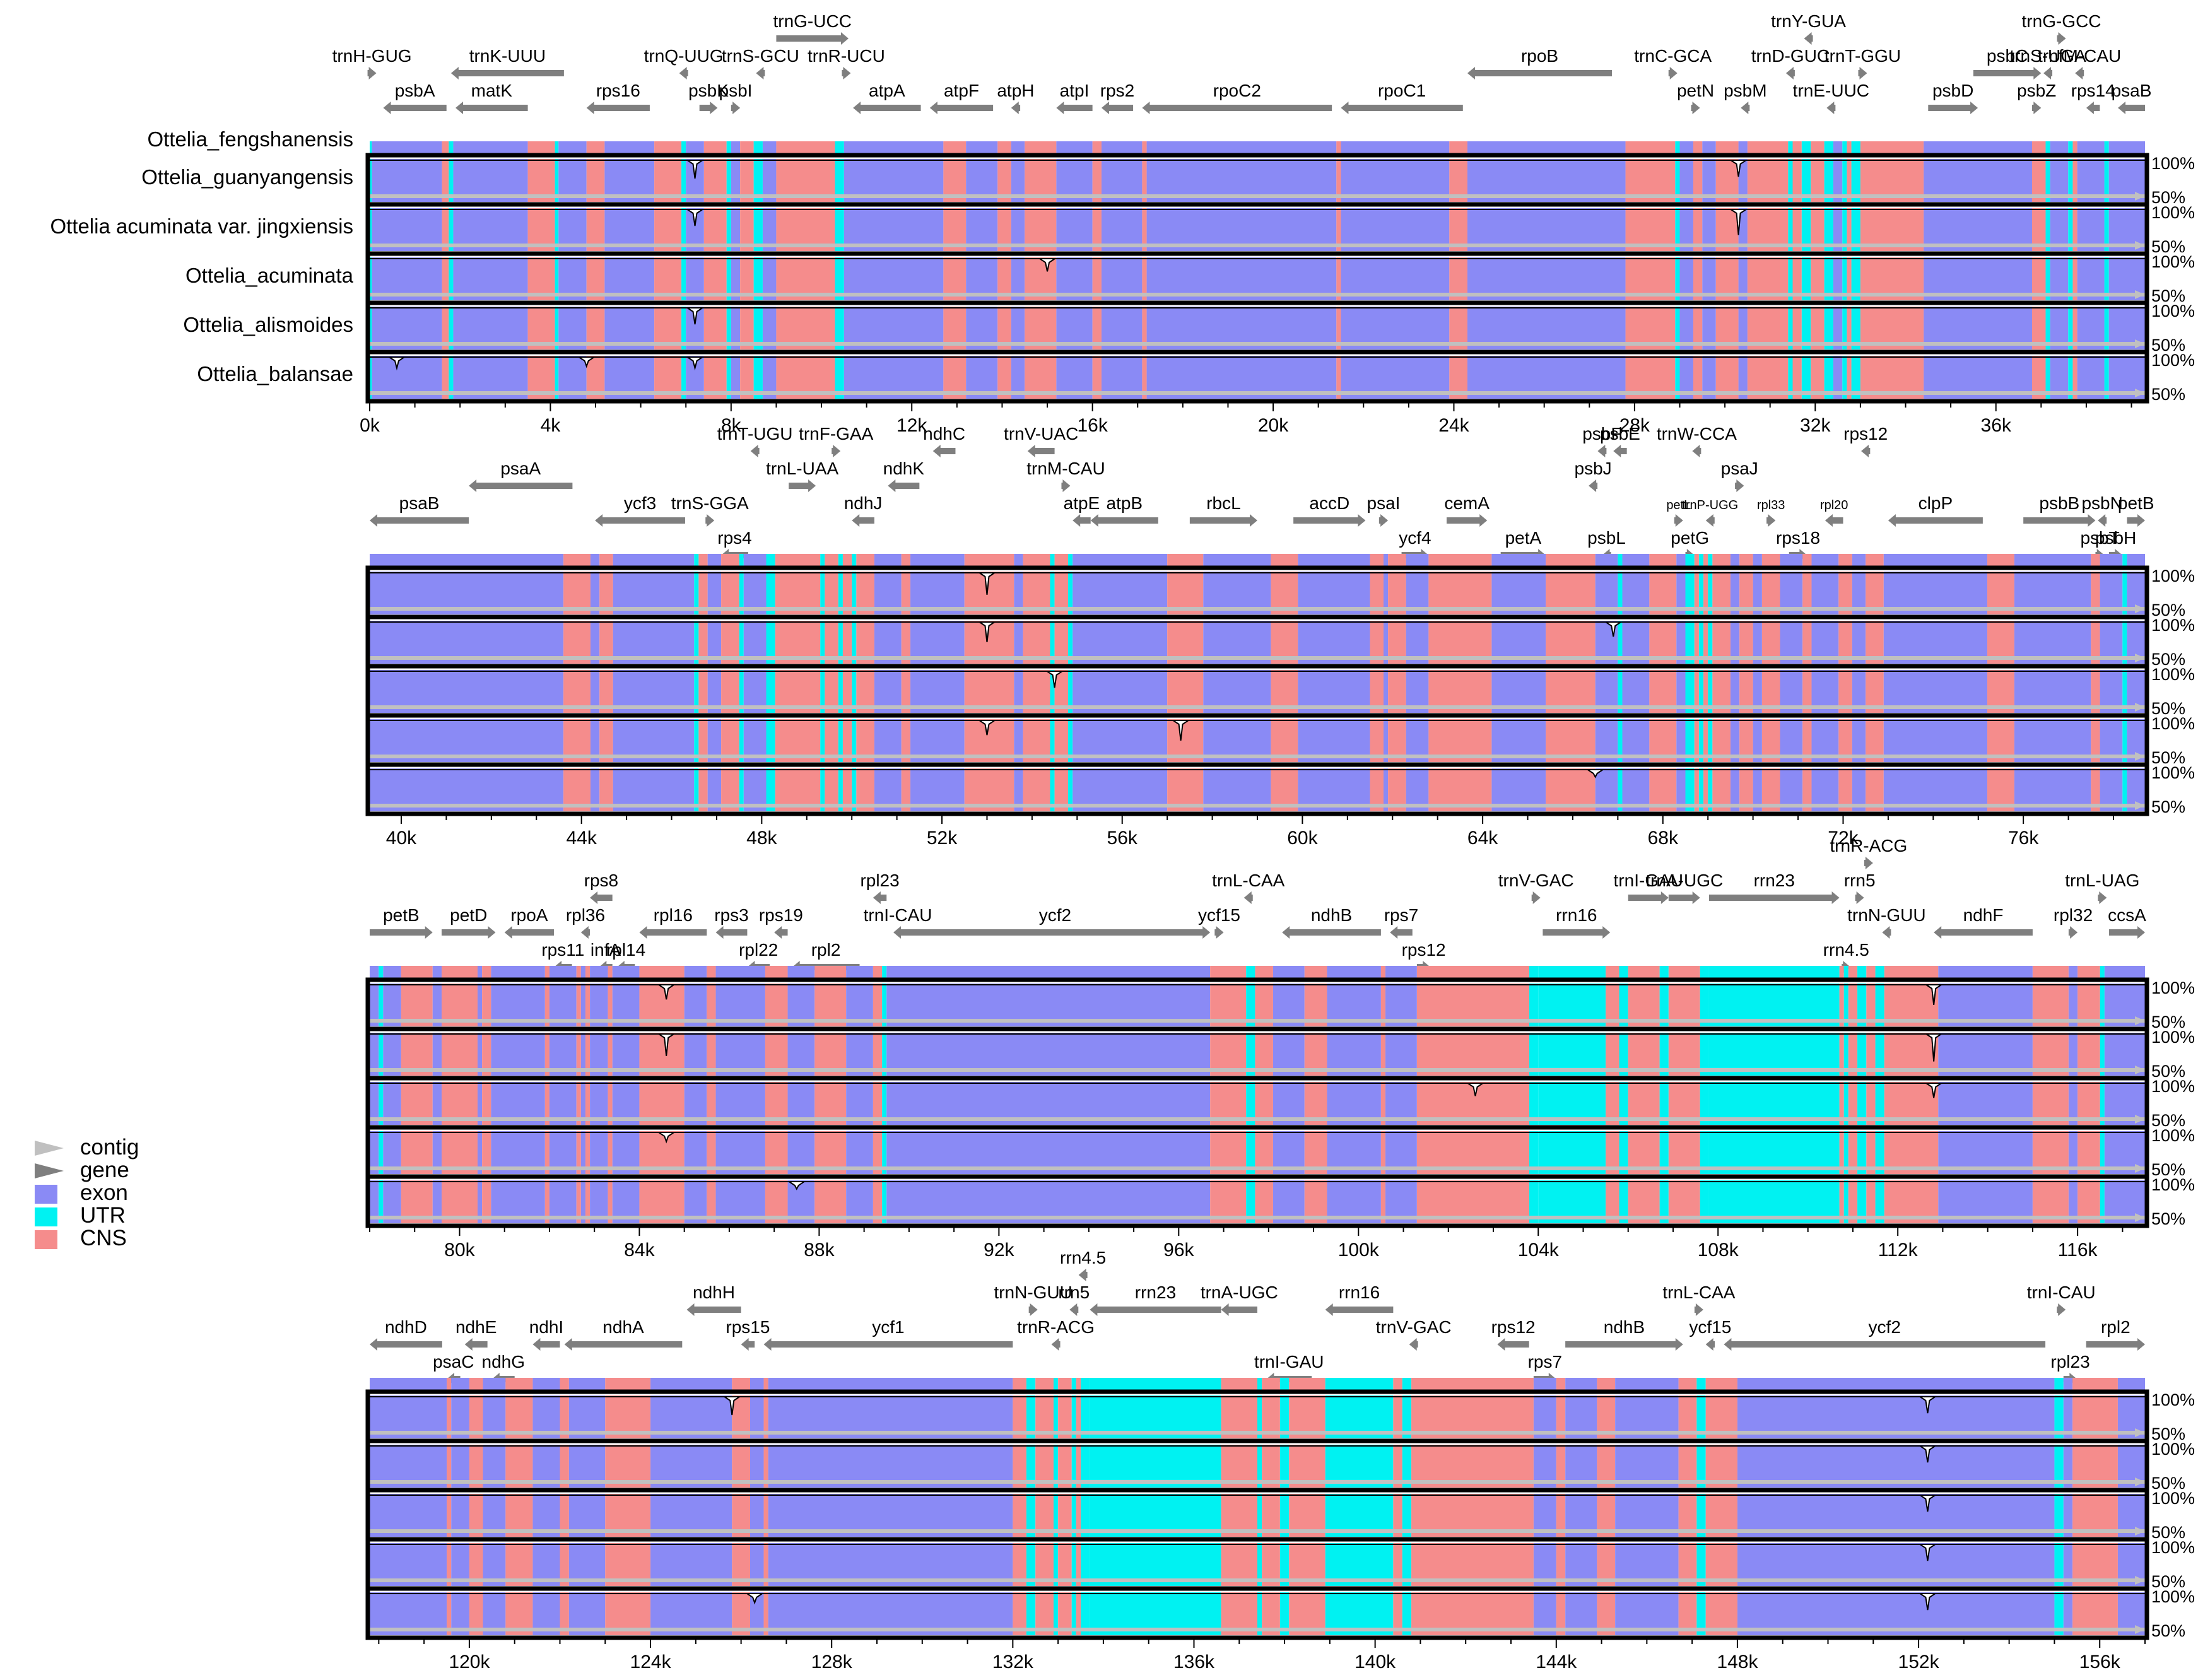 This screenshot has width=2198, height=1680. Describe the element at coordinates (1620, 433) in the screenshot. I see `gene-label-psbE: psbE` at that location.